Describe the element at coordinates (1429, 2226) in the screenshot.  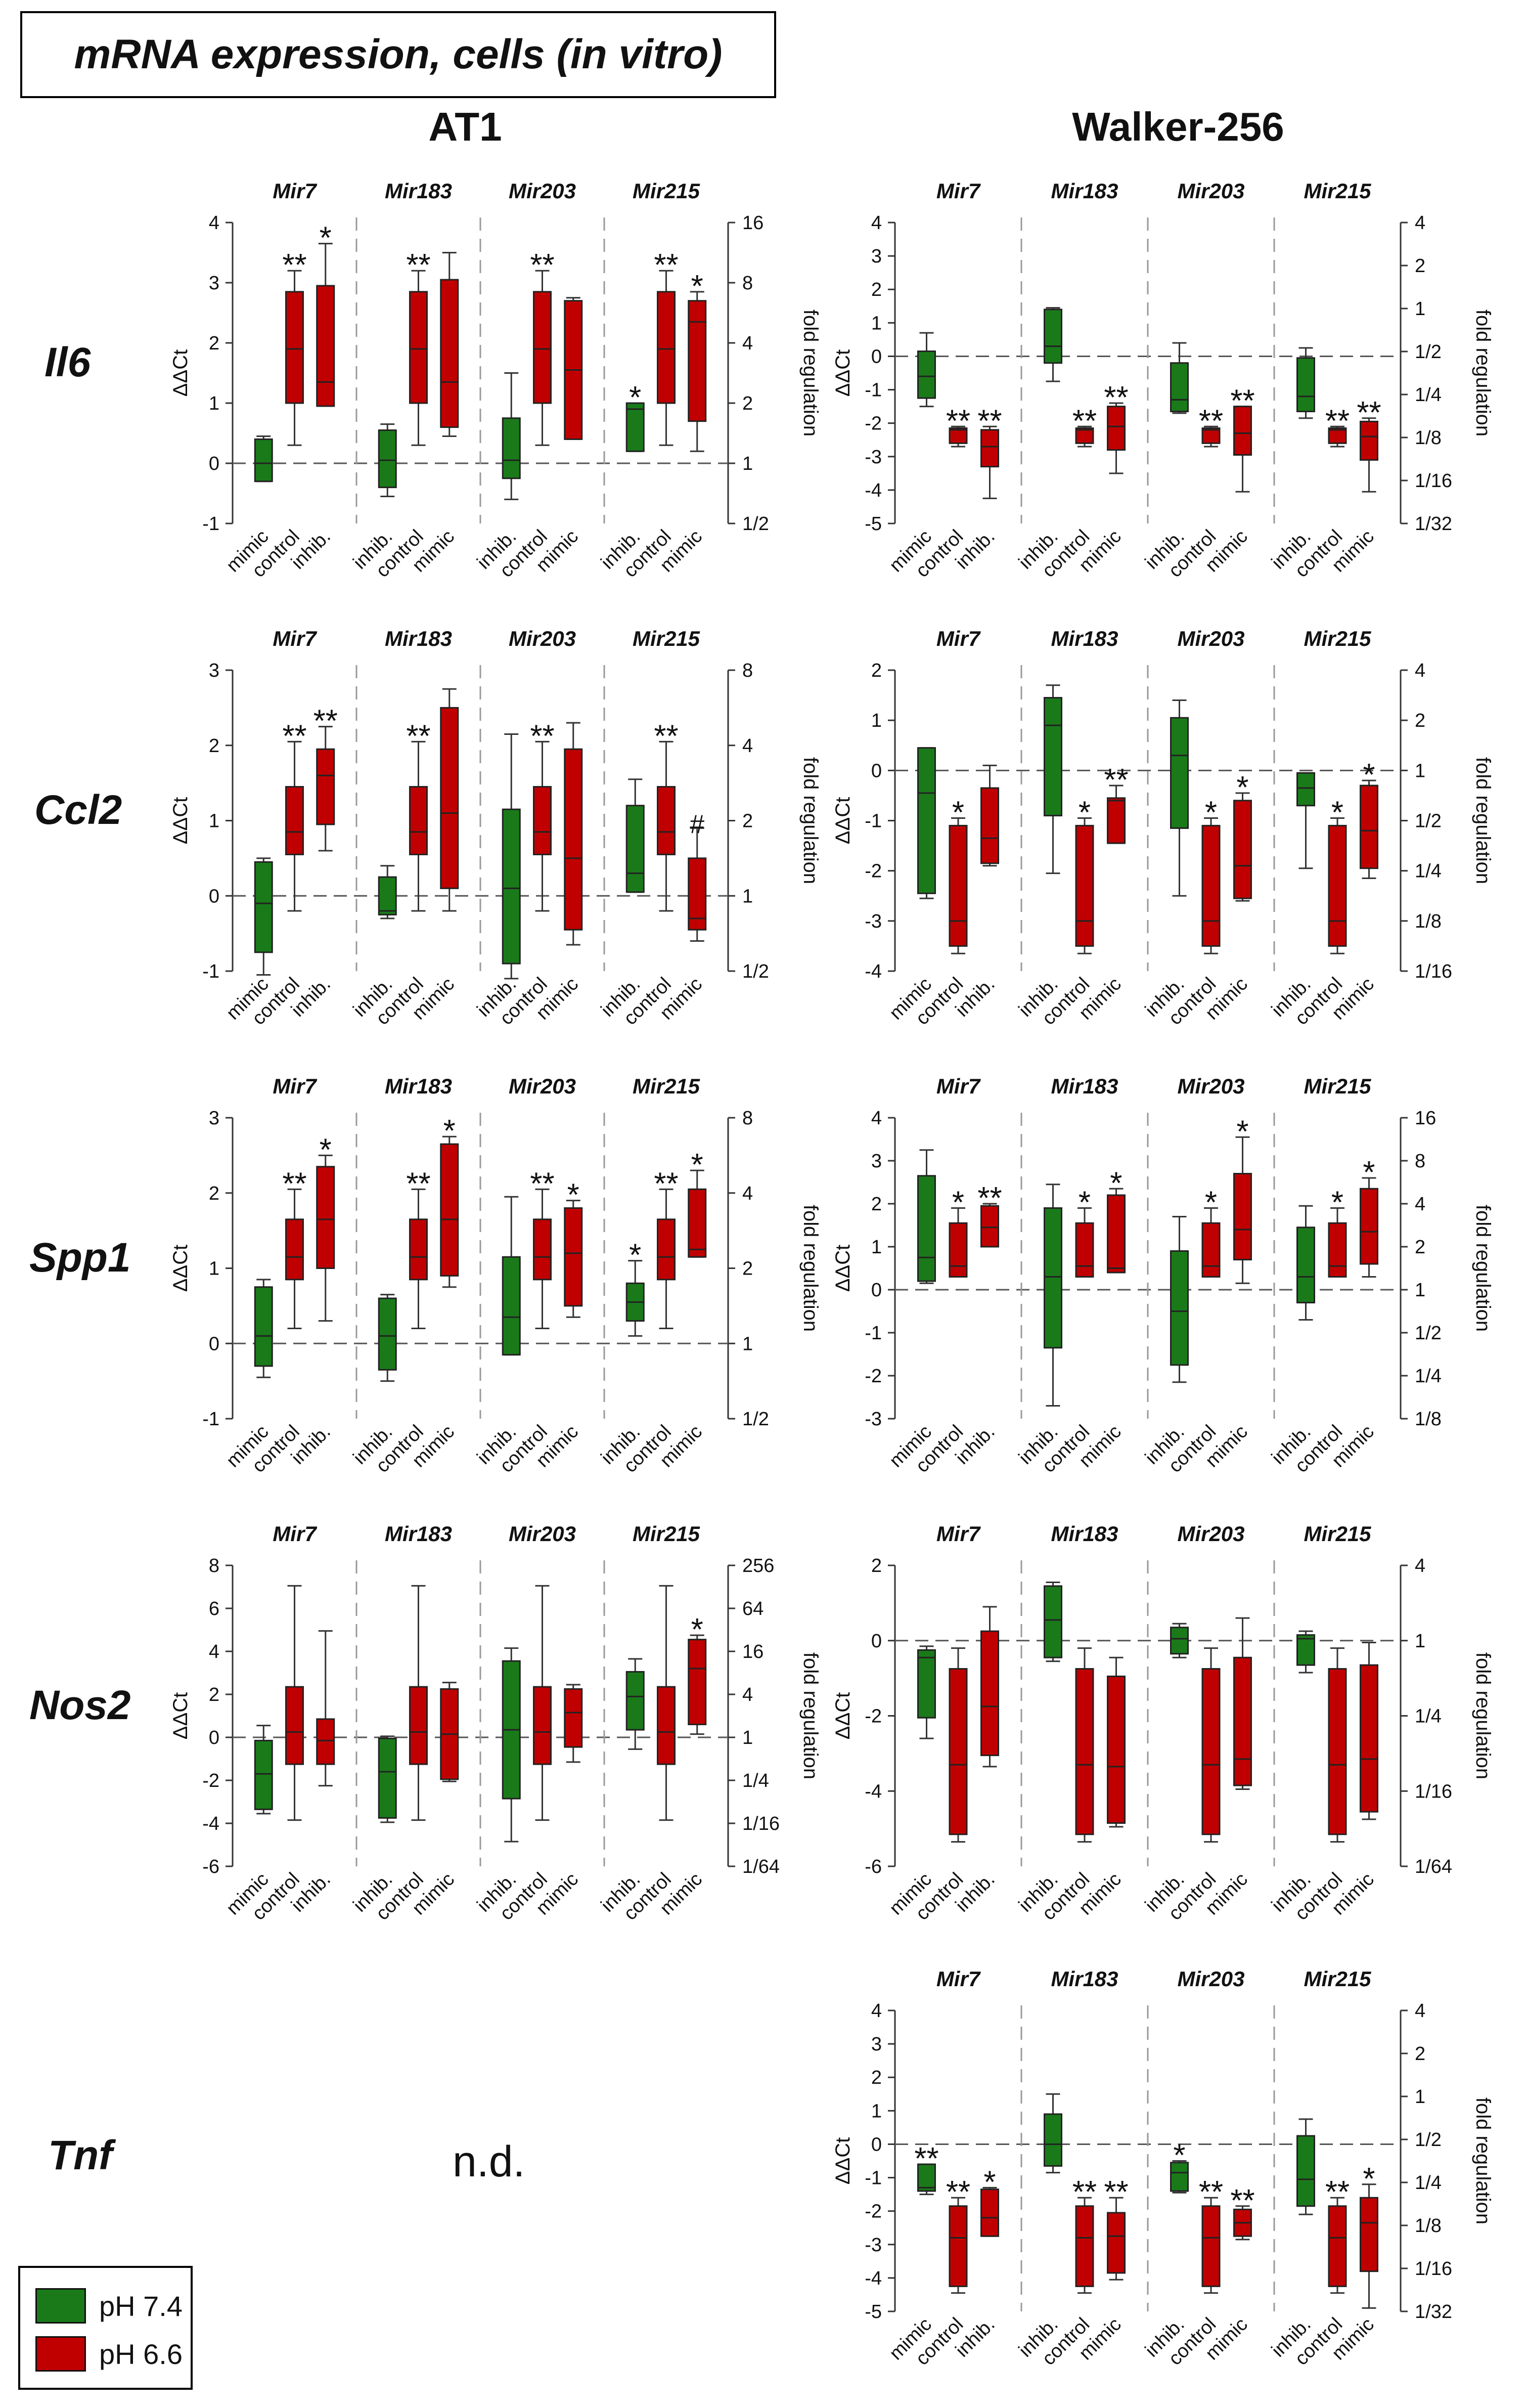
I see `panel8-right-tick-label: 1/8` at that location.